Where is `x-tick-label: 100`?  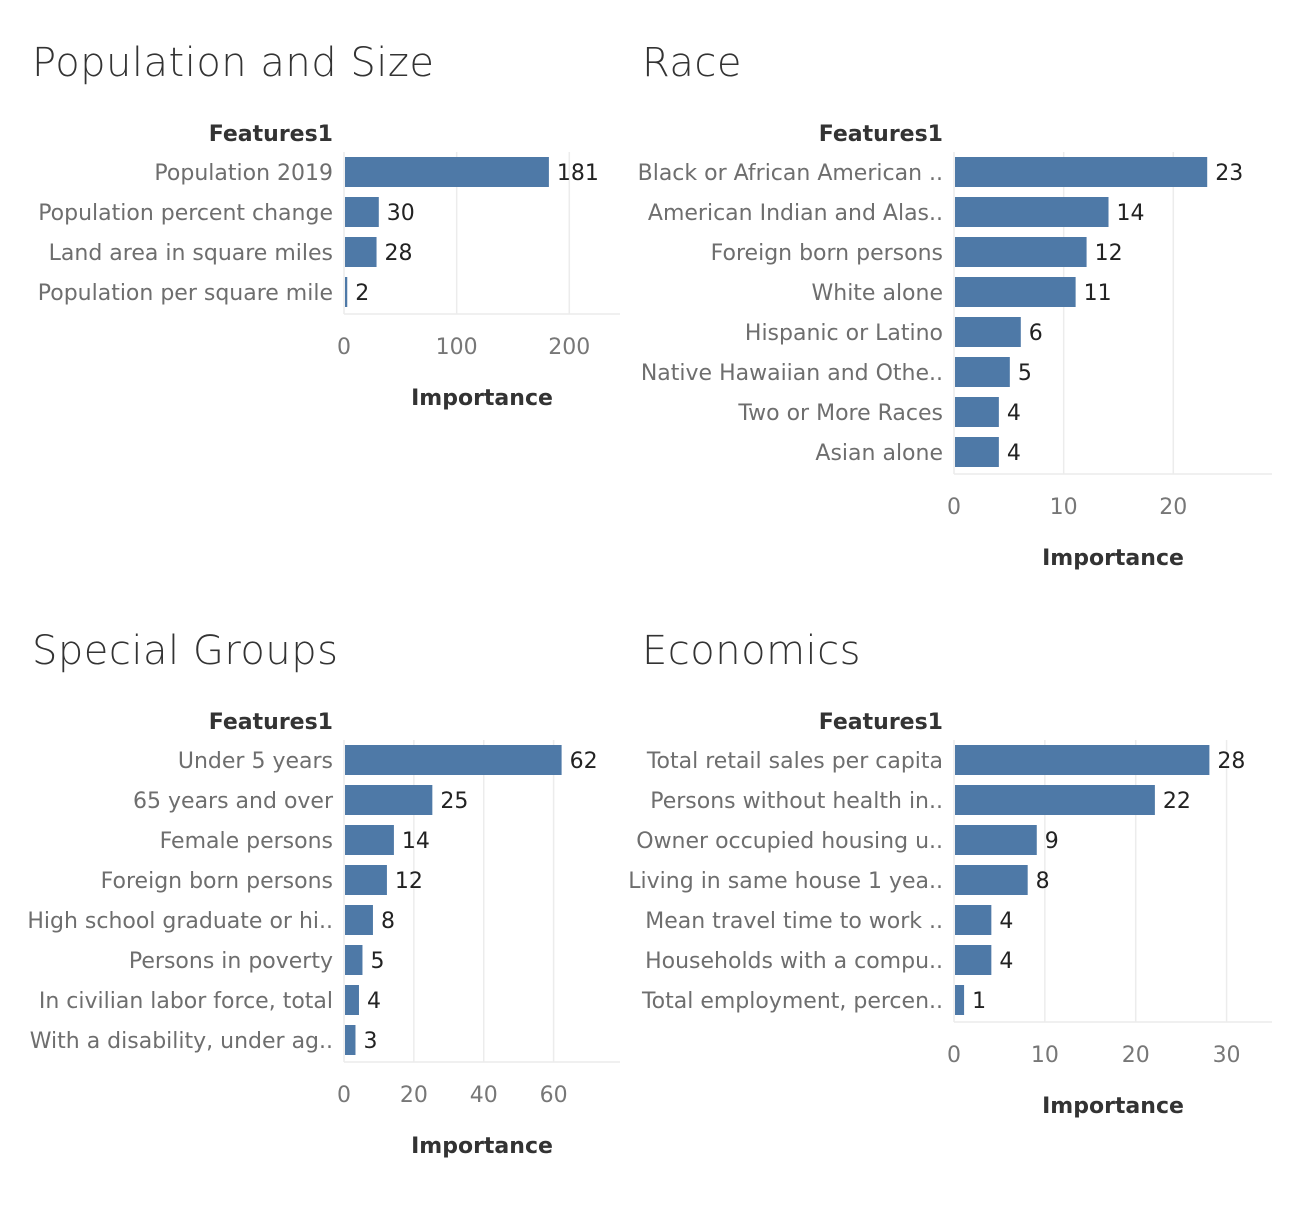 x-tick-label: 100 is located at coordinates (457, 347).